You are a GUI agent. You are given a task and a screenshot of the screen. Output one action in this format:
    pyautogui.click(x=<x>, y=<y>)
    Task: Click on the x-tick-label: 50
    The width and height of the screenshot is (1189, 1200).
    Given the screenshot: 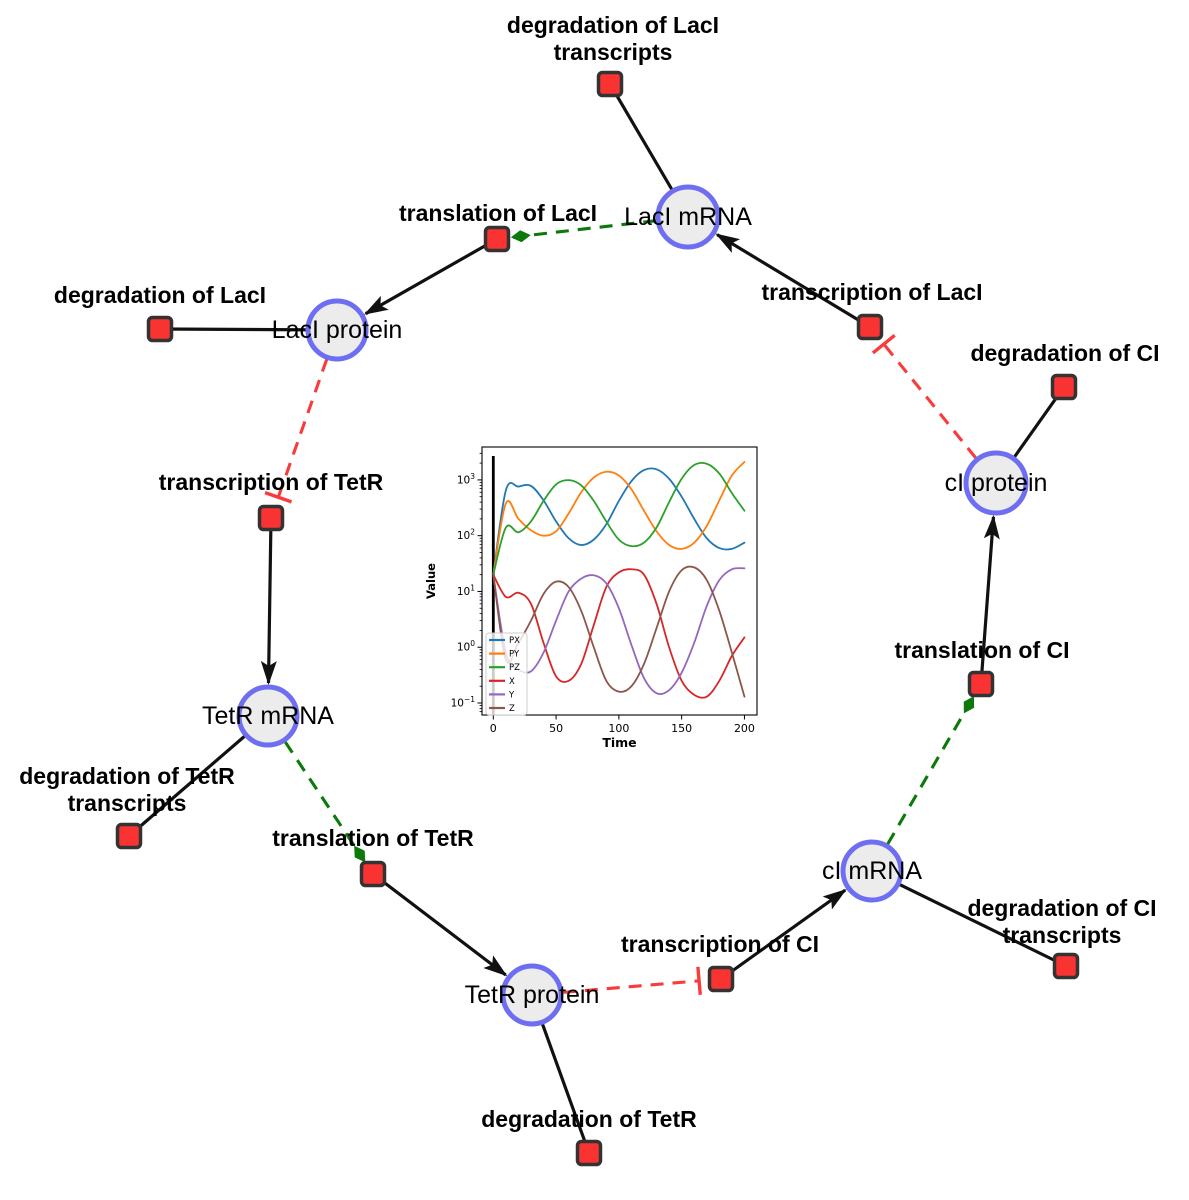 What is the action you would take?
    pyautogui.click(x=556, y=728)
    